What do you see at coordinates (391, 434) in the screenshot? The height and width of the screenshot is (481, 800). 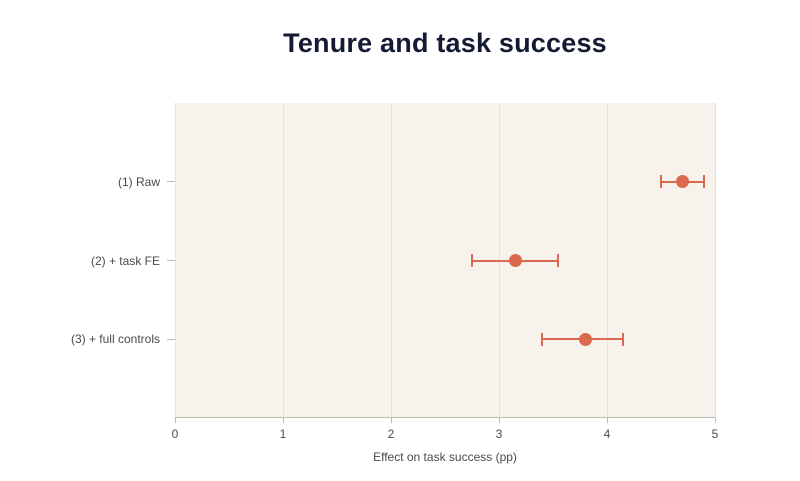 I see `x-axis-tick-label: 2` at bounding box center [391, 434].